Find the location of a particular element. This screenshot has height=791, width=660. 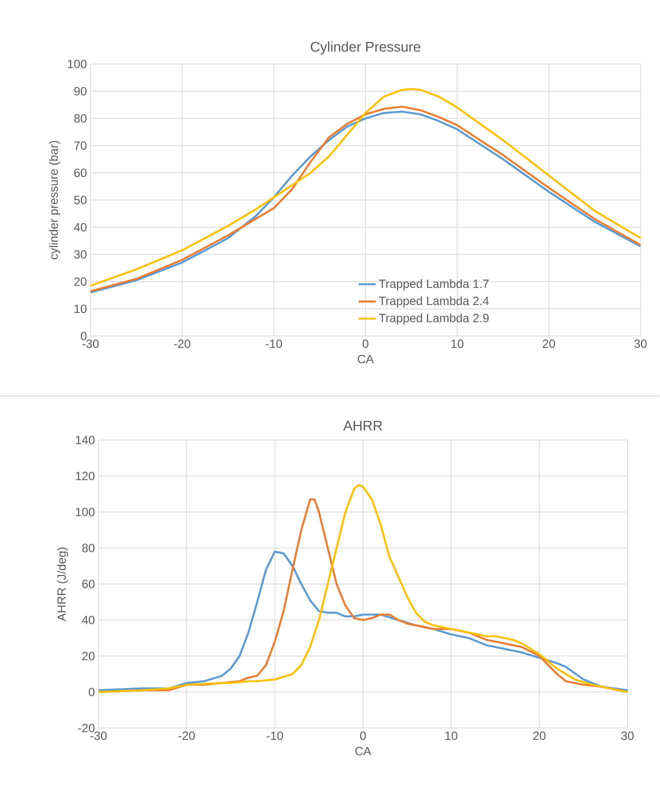

y-tick-label: -20 is located at coordinates (86, 728).